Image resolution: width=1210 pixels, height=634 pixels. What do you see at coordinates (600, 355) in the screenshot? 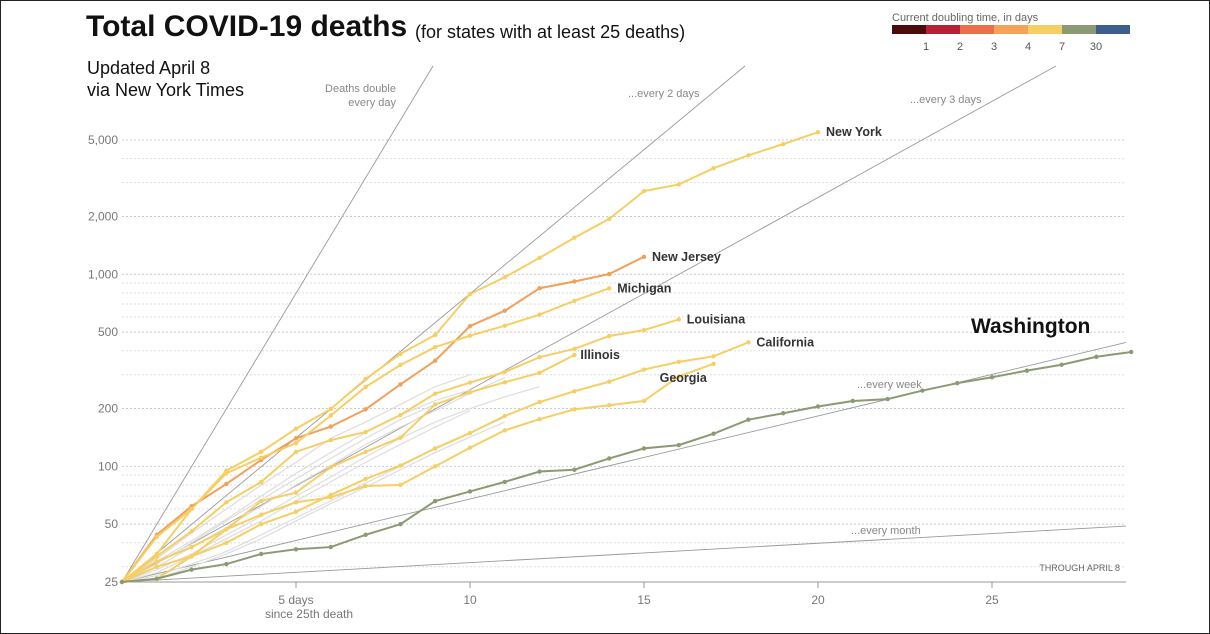
I see `series-label: Illinois` at bounding box center [600, 355].